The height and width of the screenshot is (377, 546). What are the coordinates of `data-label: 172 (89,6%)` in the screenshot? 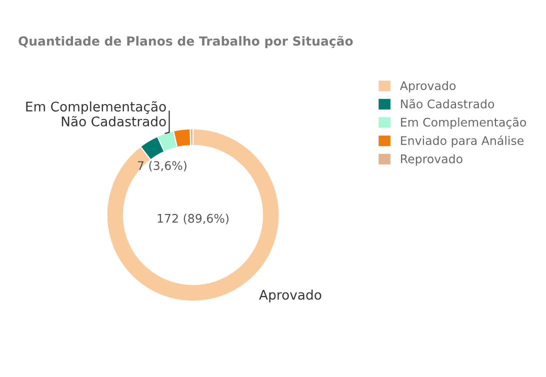 It's located at (193, 219).